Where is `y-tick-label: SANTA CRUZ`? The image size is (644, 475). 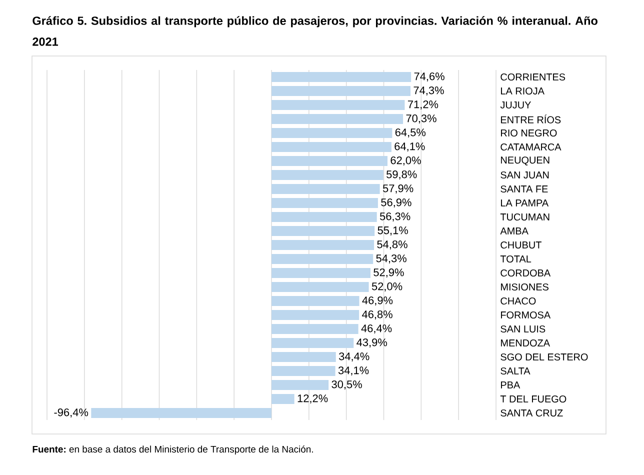 y-tick-label: SANTA CRUZ is located at coordinates (531, 413).